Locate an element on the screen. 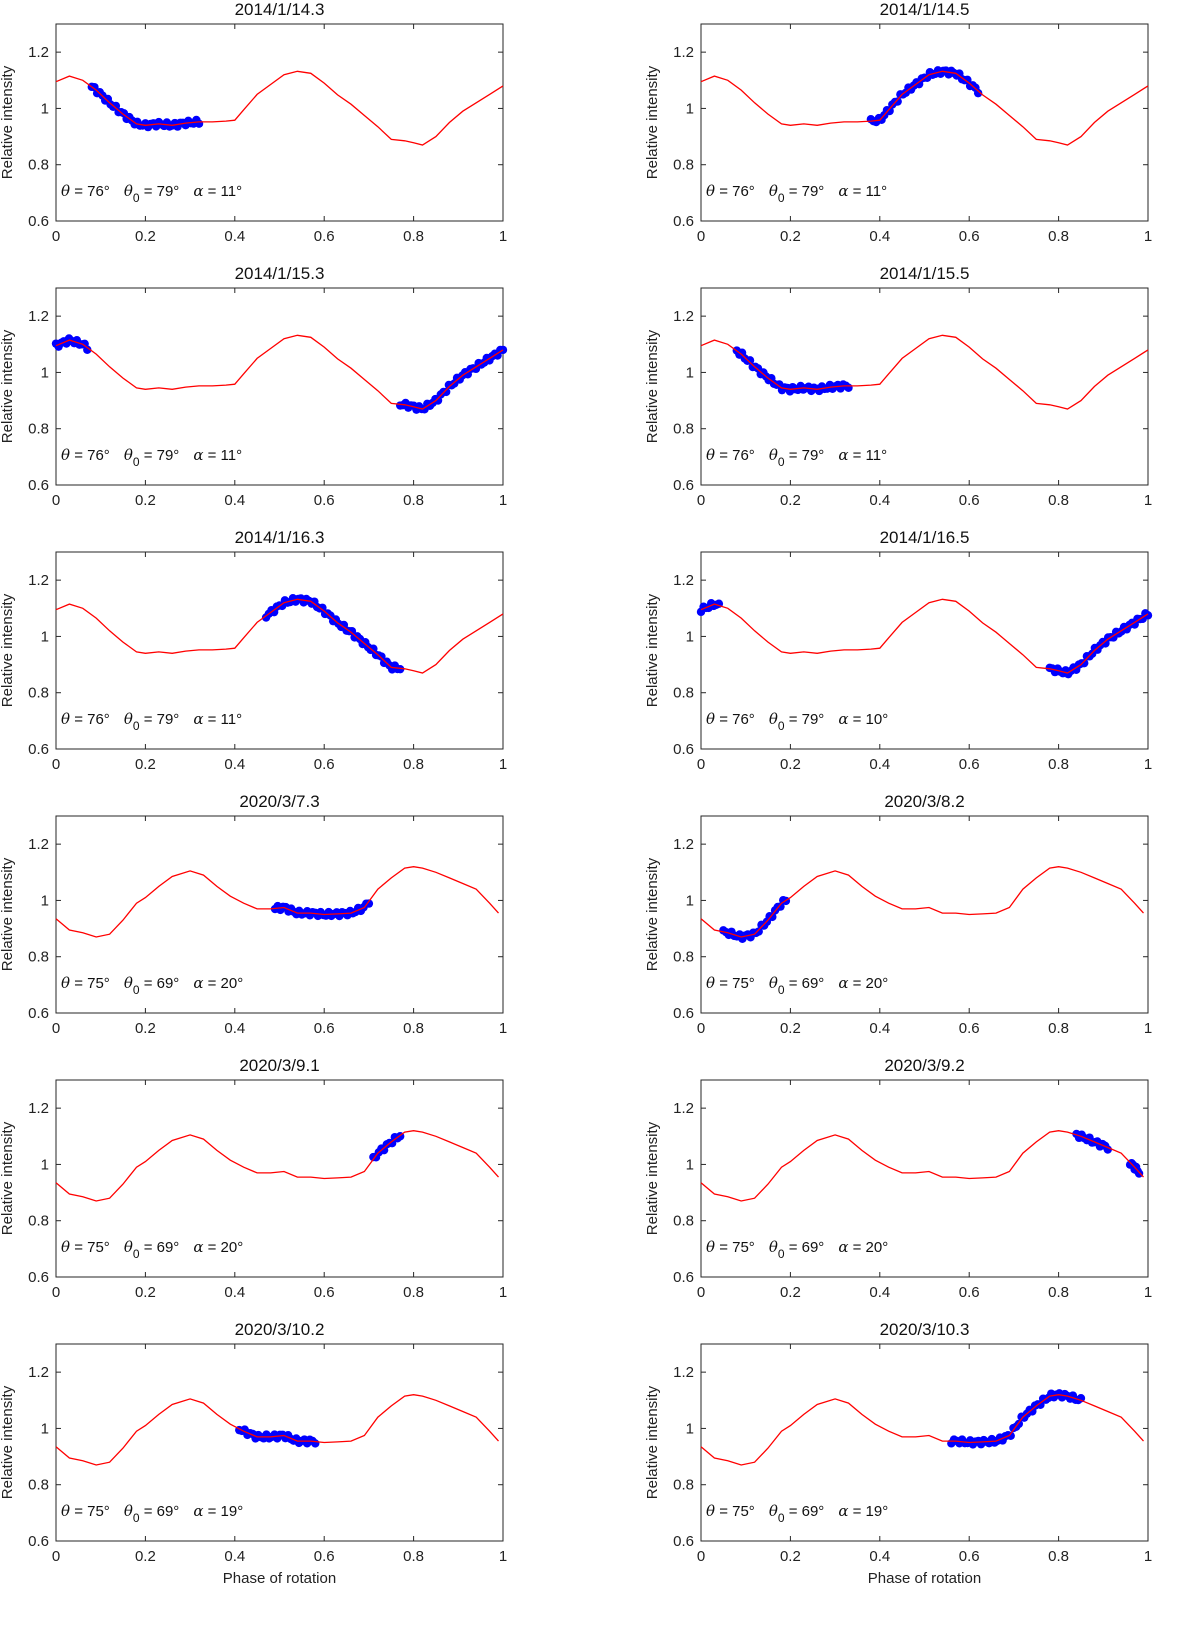 The width and height of the screenshot is (1200, 1644). subplot-title: 2020/3/7.3 is located at coordinates (279, 801).